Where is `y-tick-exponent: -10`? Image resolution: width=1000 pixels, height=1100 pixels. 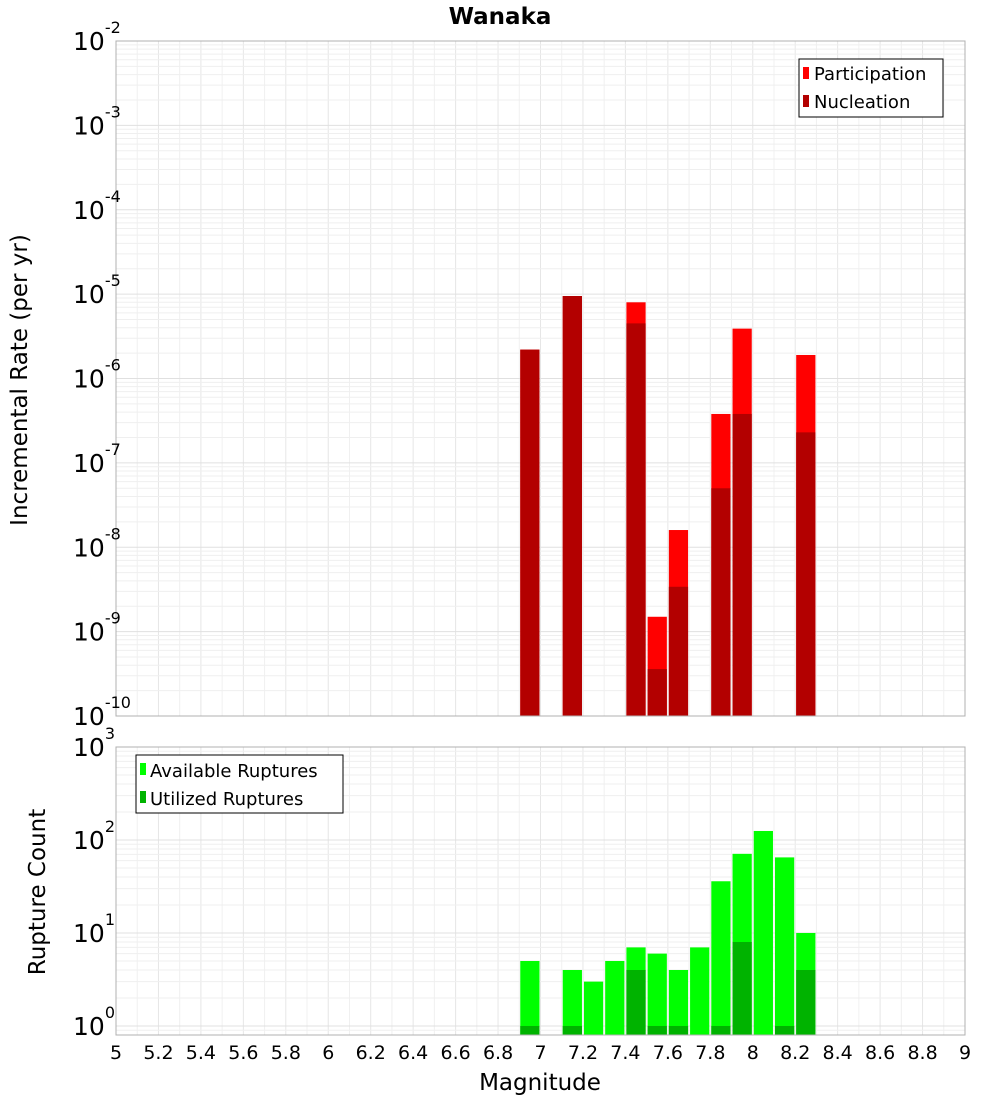 y-tick-exponent: -10 is located at coordinates (118, 702).